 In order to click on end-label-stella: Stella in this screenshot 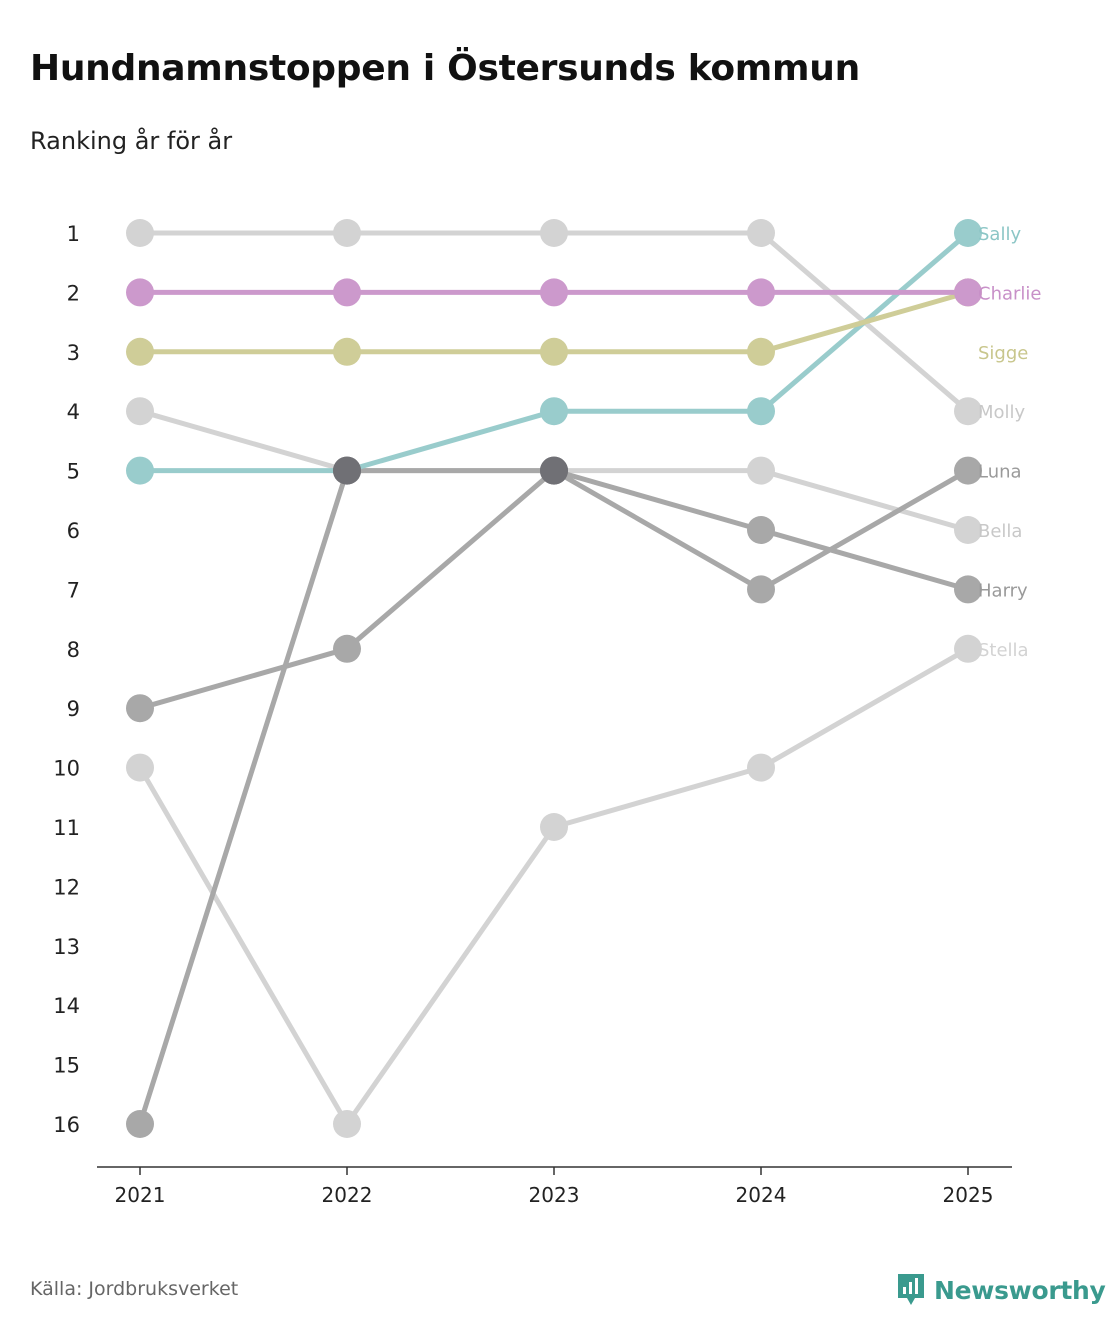, I will do `click(1003, 650)`.